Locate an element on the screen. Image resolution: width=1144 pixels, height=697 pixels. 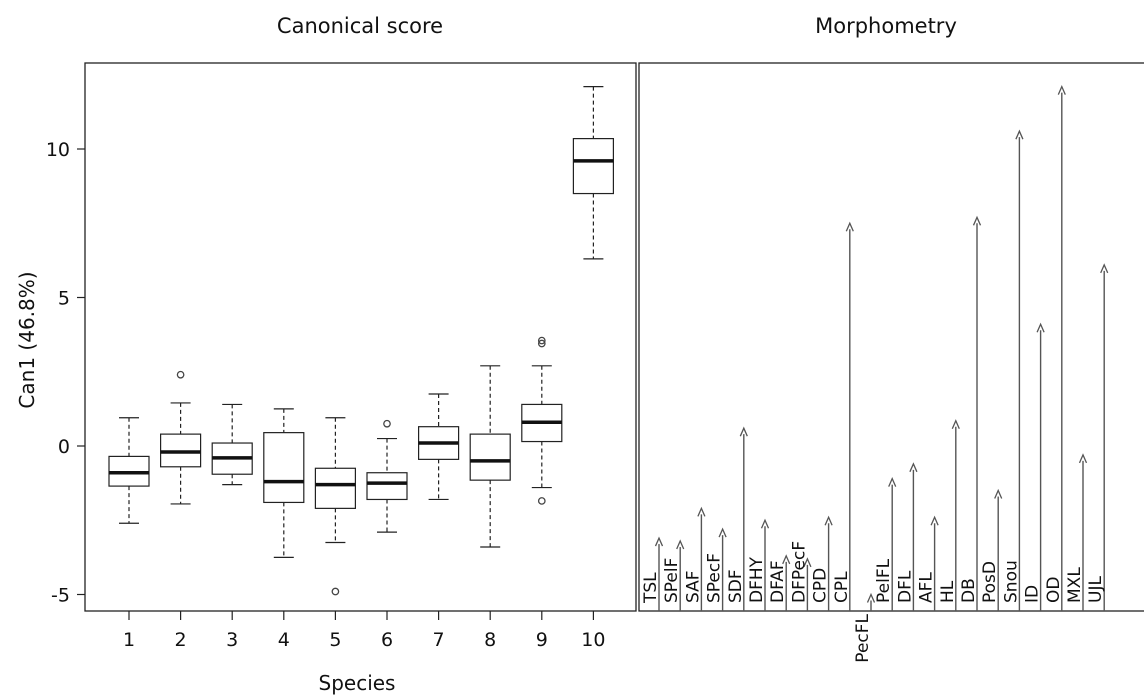
arrow-ujl: UJL is located at coordinates (1097, 437).